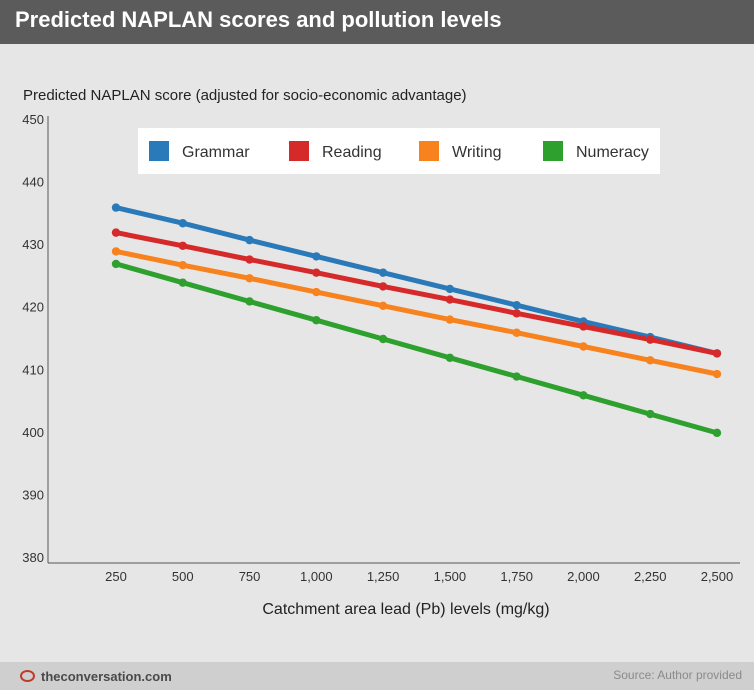 The height and width of the screenshot is (690, 754). What do you see at coordinates (717, 576) in the screenshot?
I see `x-tick-label: 2,500` at bounding box center [717, 576].